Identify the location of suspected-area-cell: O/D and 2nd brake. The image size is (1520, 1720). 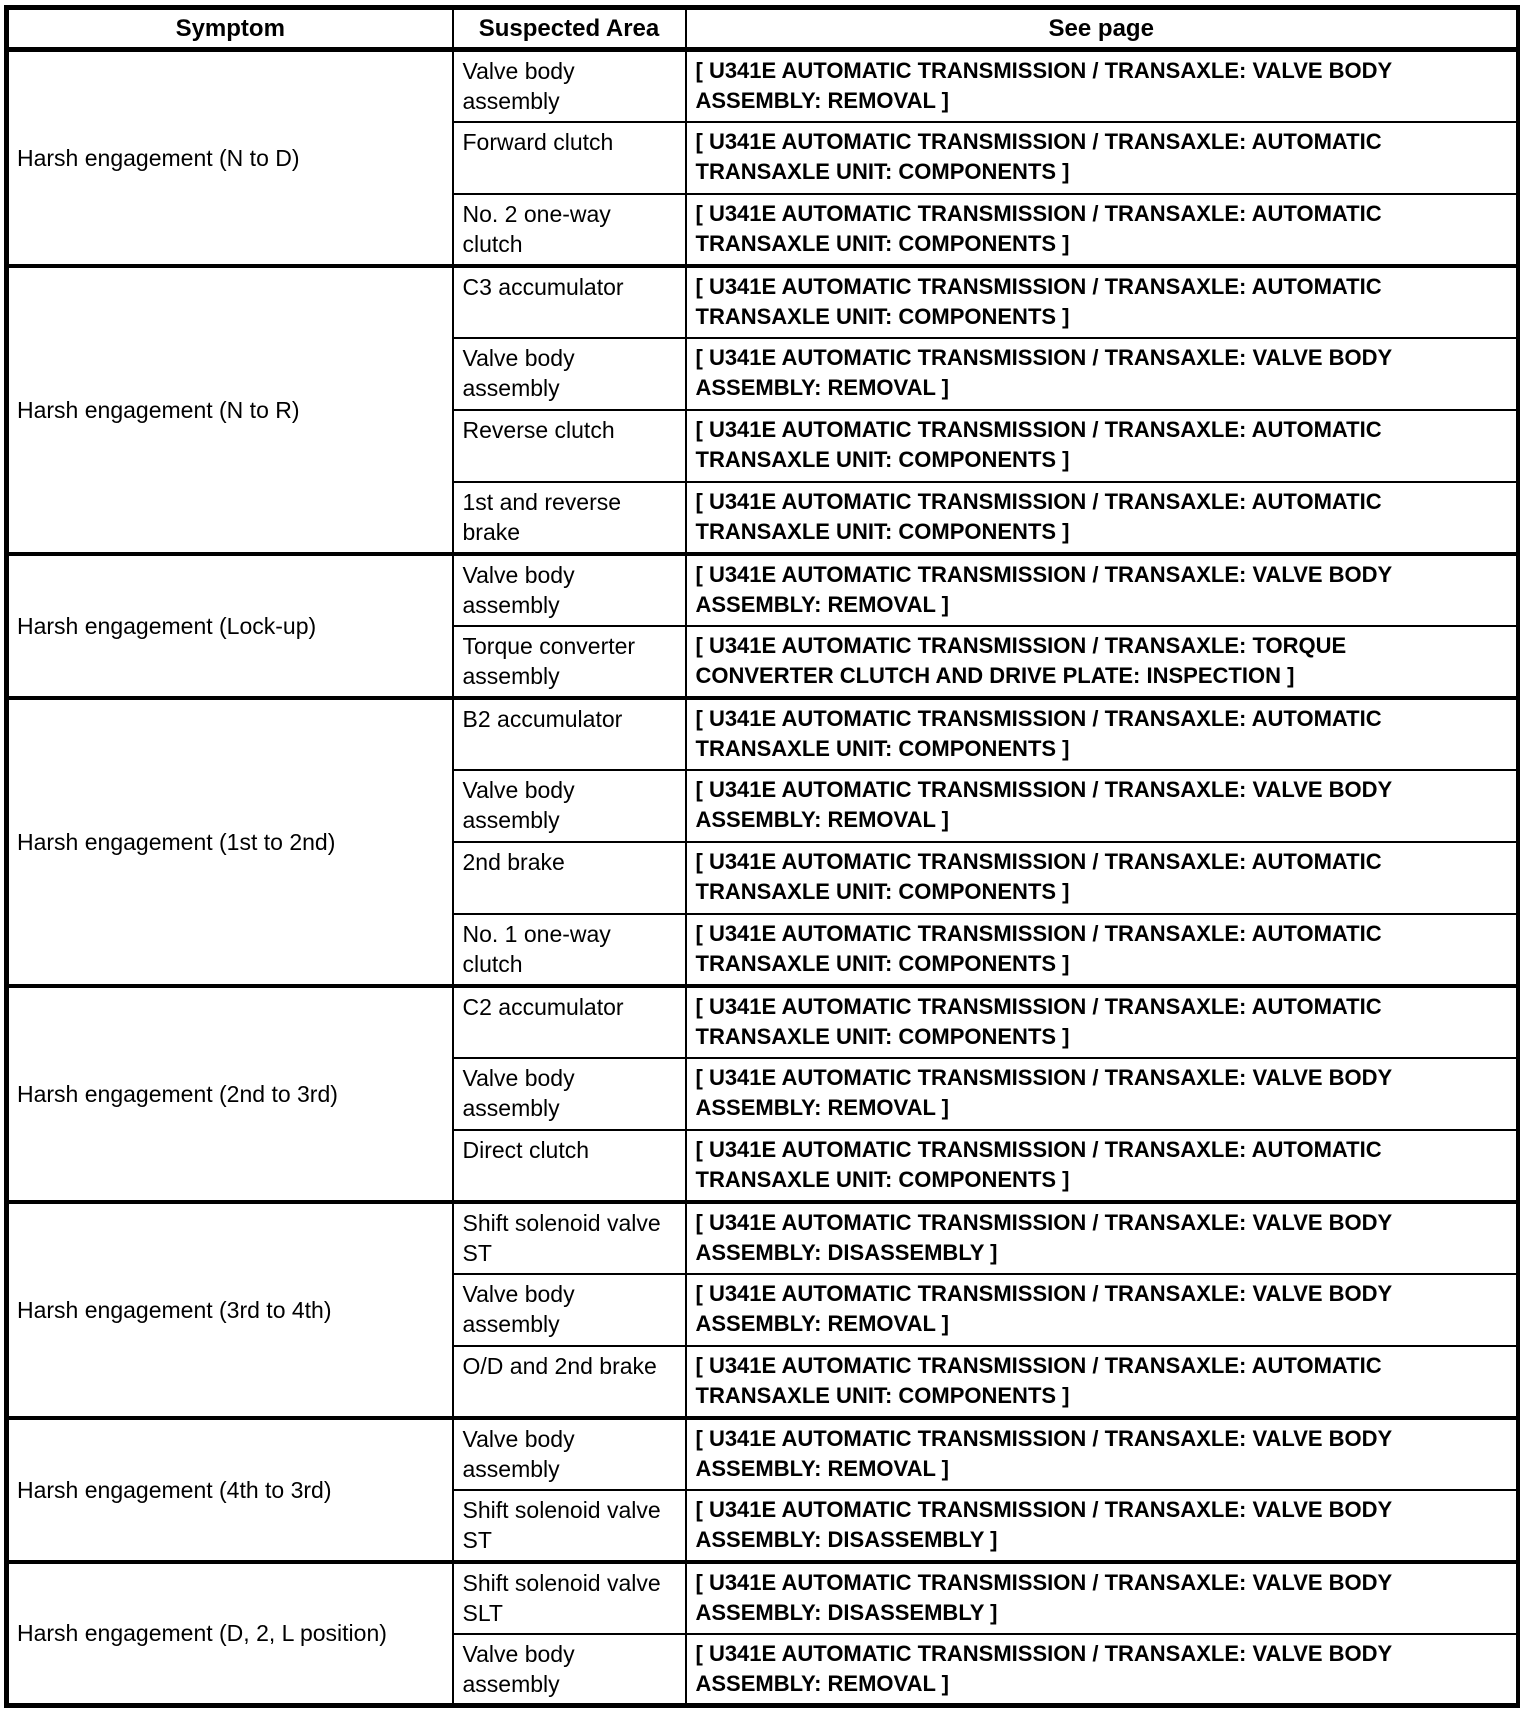
(569, 1381).